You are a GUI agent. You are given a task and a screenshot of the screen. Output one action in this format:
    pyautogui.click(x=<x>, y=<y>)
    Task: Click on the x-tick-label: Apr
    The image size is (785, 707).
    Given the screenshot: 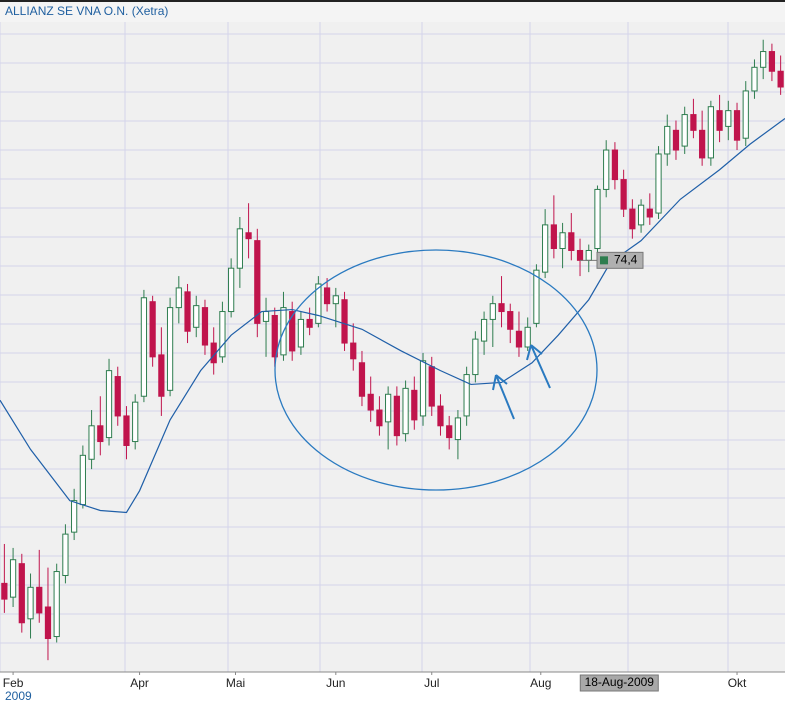 What is the action you would take?
    pyautogui.click(x=139, y=683)
    